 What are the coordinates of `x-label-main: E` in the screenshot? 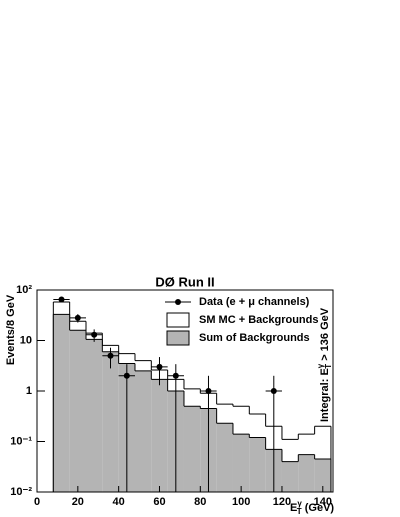 It's located at (293, 508).